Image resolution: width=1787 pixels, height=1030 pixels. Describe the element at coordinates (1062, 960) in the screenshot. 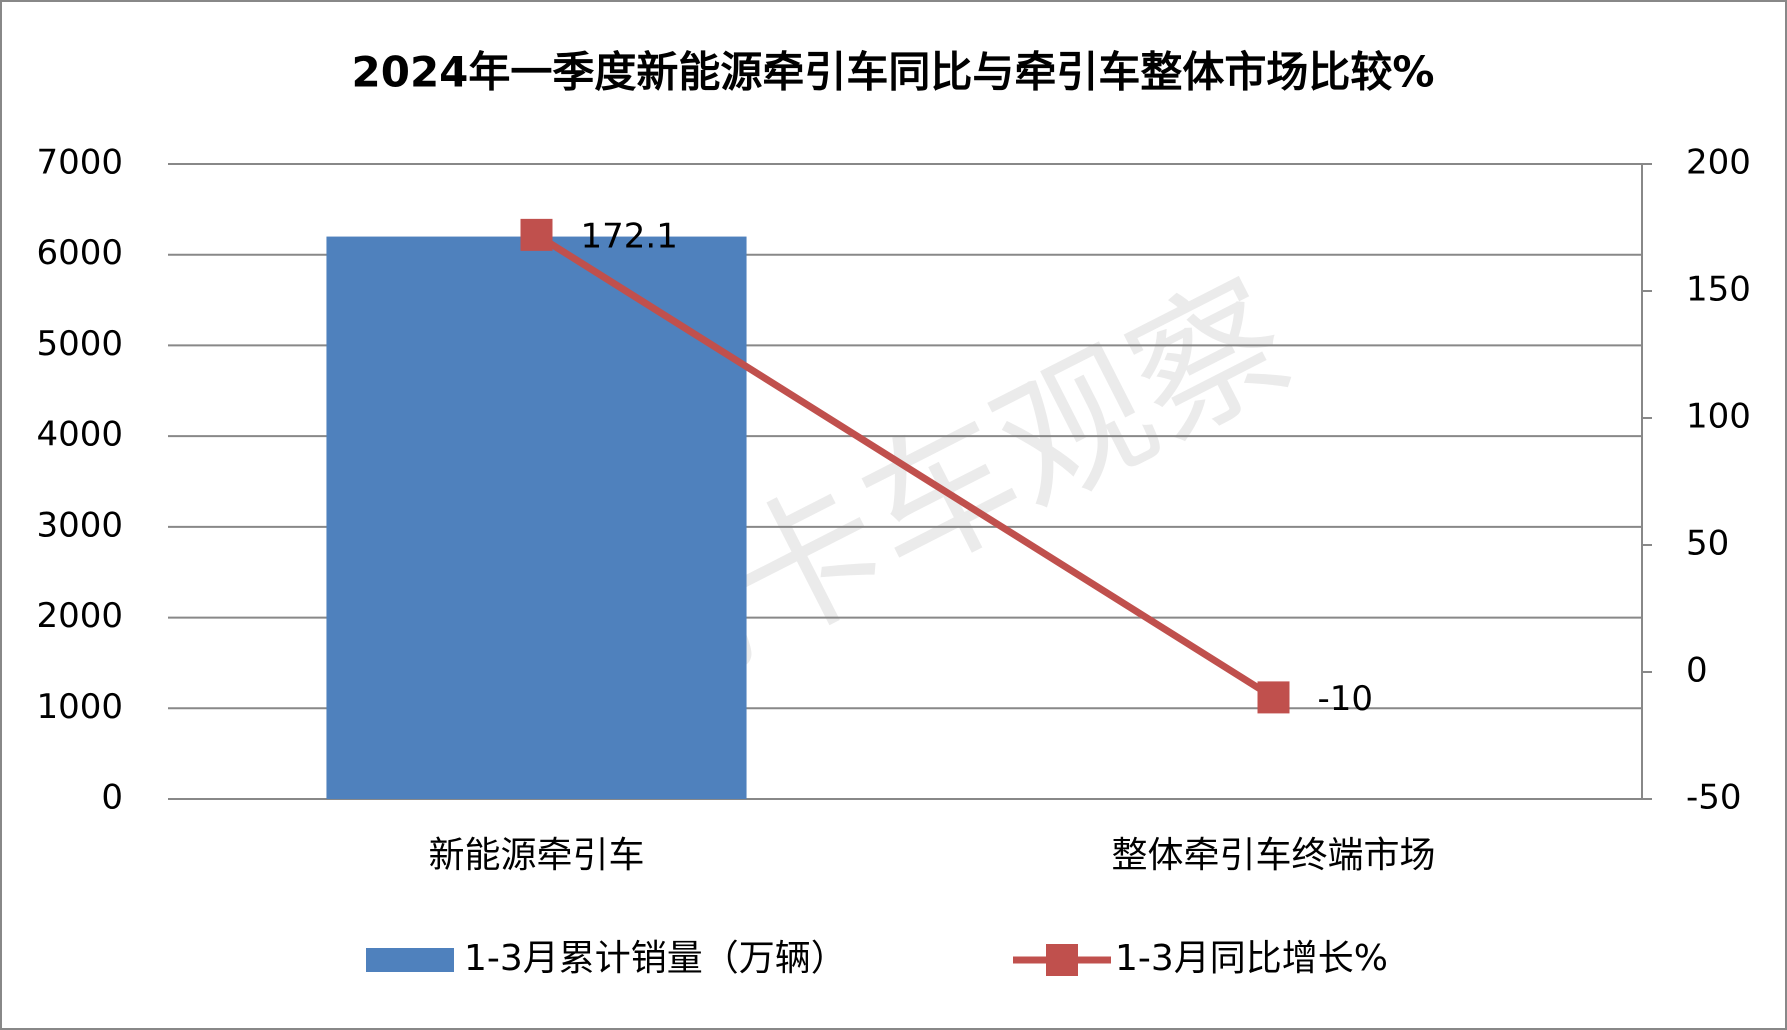

I see `legend-marker` at that location.